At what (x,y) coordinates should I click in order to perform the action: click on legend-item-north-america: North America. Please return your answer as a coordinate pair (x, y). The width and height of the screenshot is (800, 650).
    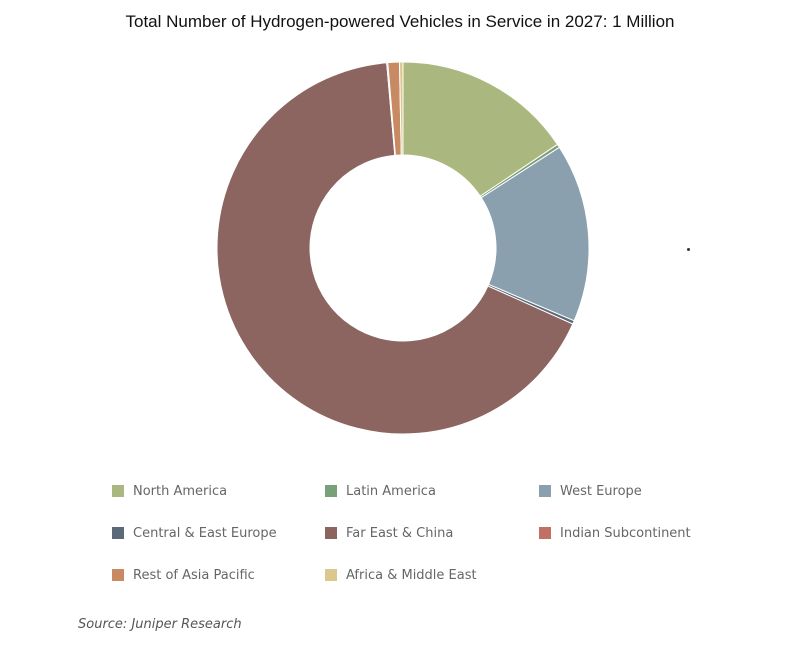
    Looking at the image, I should click on (169, 491).